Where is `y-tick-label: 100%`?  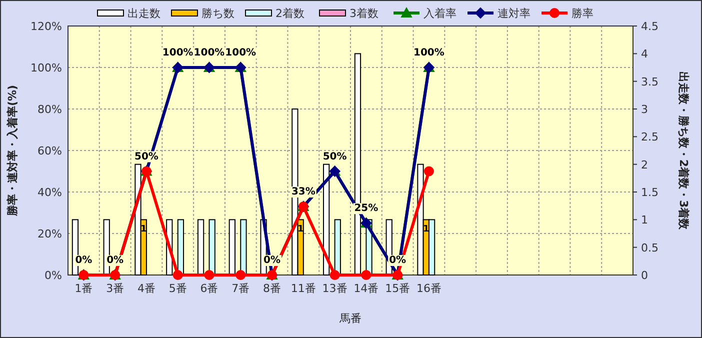
y-tick-label: 100% is located at coordinates (46, 68).